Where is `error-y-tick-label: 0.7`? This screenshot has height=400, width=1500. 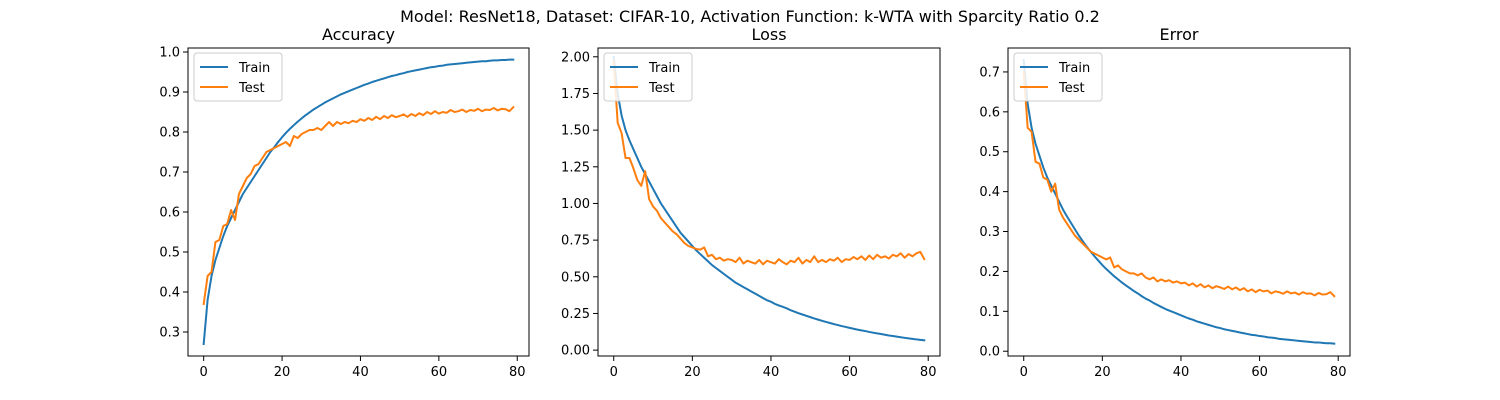 error-y-tick-label: 0.7 is located at coordinates (989, 72).